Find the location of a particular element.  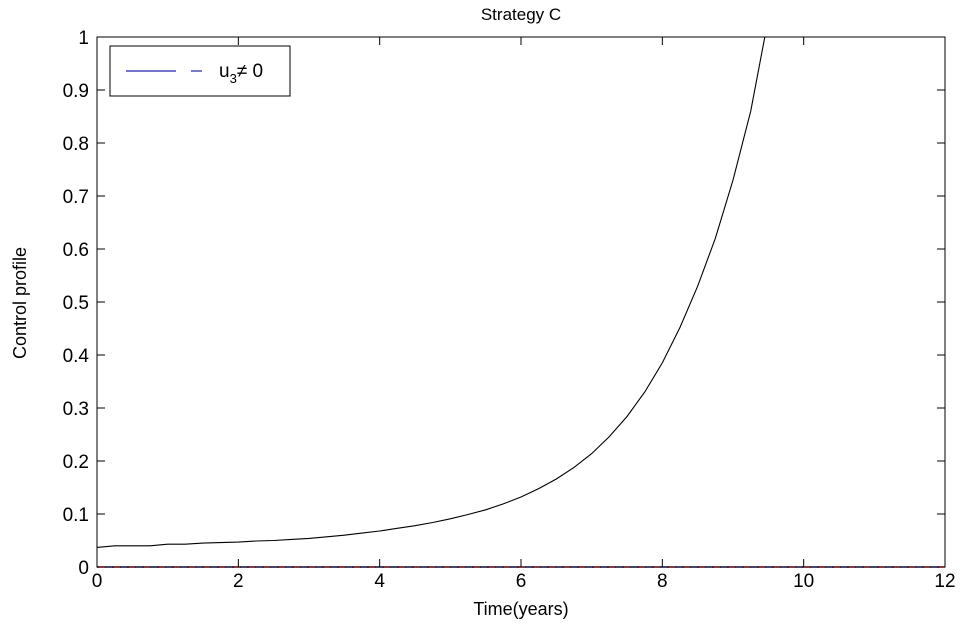

x-tick-label: 8 is located at coordinates (662, 581).